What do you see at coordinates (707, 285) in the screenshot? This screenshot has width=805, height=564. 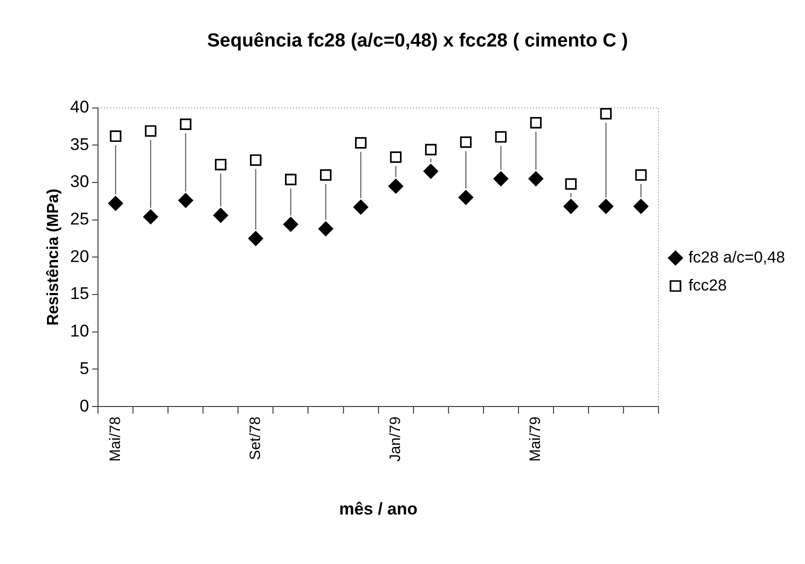 I see `legend-label: fcc28` at bounding box center [707, 285].